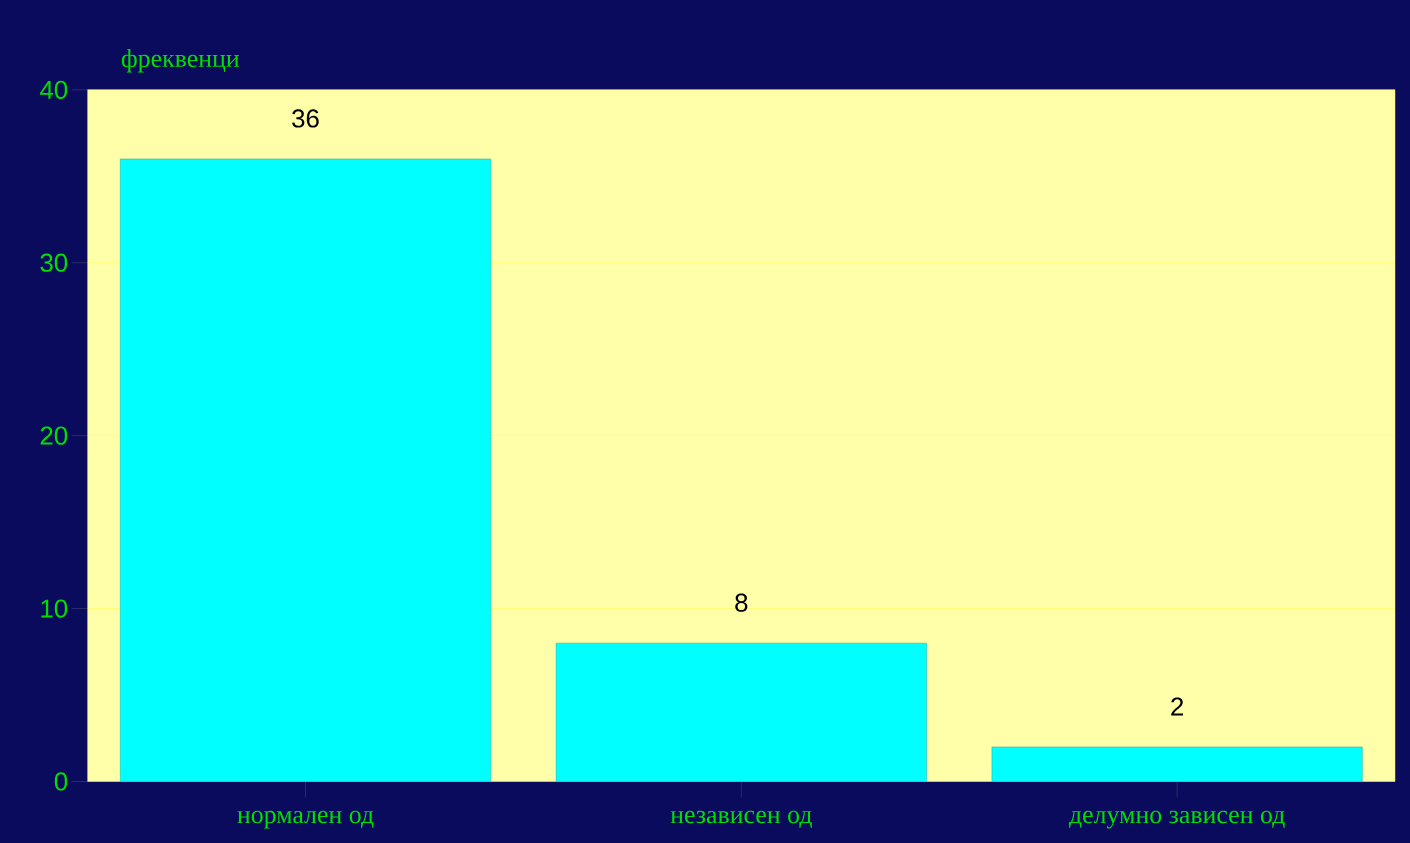  I want to click on data-label: 36, so click(305, 118).